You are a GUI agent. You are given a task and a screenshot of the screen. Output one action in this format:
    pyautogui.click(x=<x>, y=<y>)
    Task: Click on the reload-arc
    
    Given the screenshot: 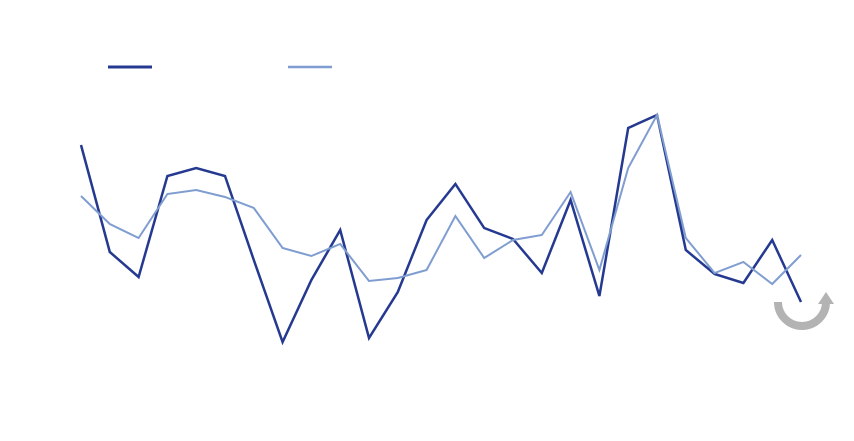 What is the action you would take?
    pyautogui.click(x=802, y=315)
    